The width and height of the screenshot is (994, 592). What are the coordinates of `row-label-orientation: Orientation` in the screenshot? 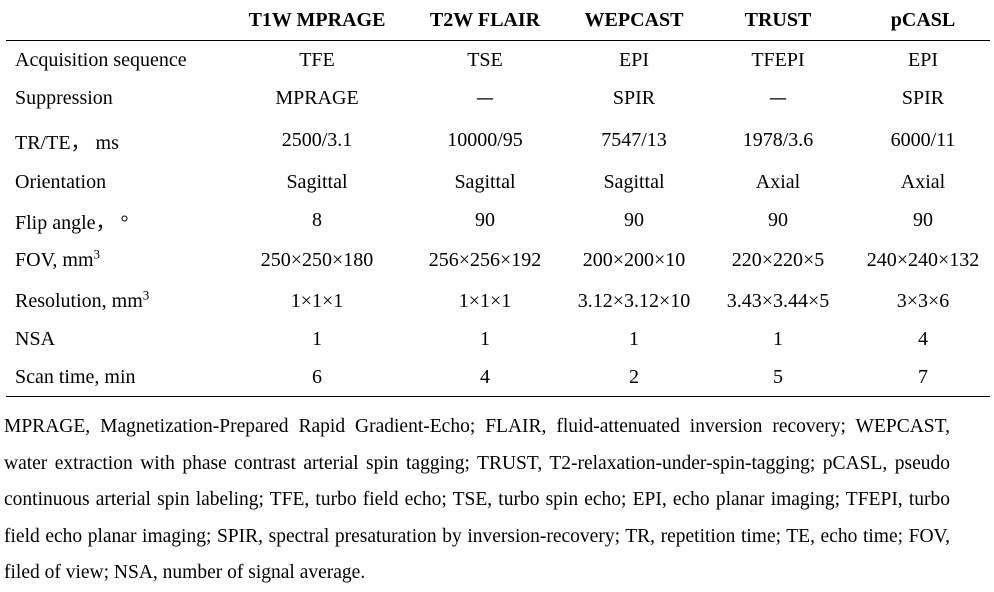 It's located at (61, 181).